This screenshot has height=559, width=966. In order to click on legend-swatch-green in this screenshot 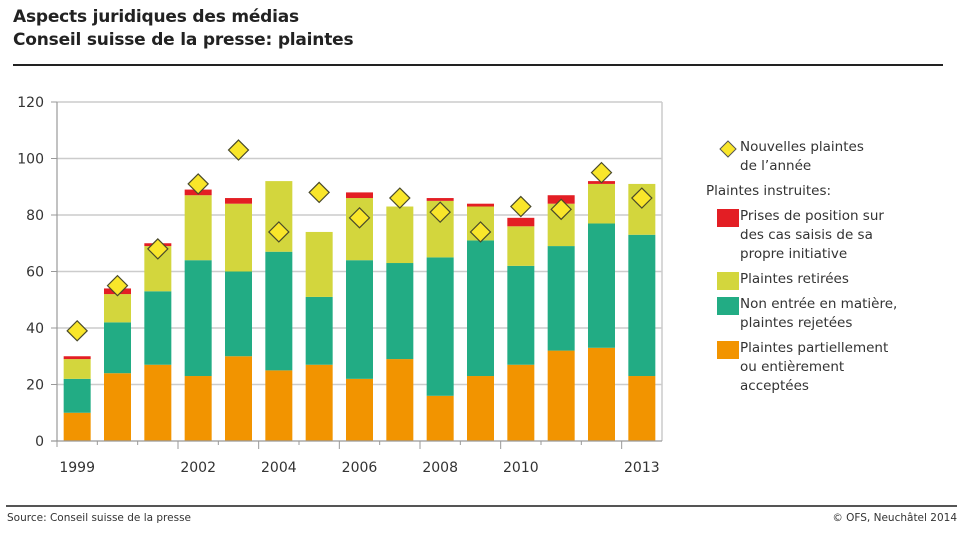, I will do `click(728, 306)`.